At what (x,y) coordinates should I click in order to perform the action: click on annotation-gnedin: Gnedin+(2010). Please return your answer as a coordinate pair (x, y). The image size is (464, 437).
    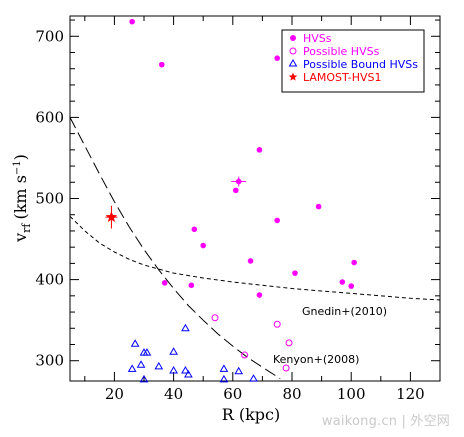
    Looking at the image, I should click on (344, 311).